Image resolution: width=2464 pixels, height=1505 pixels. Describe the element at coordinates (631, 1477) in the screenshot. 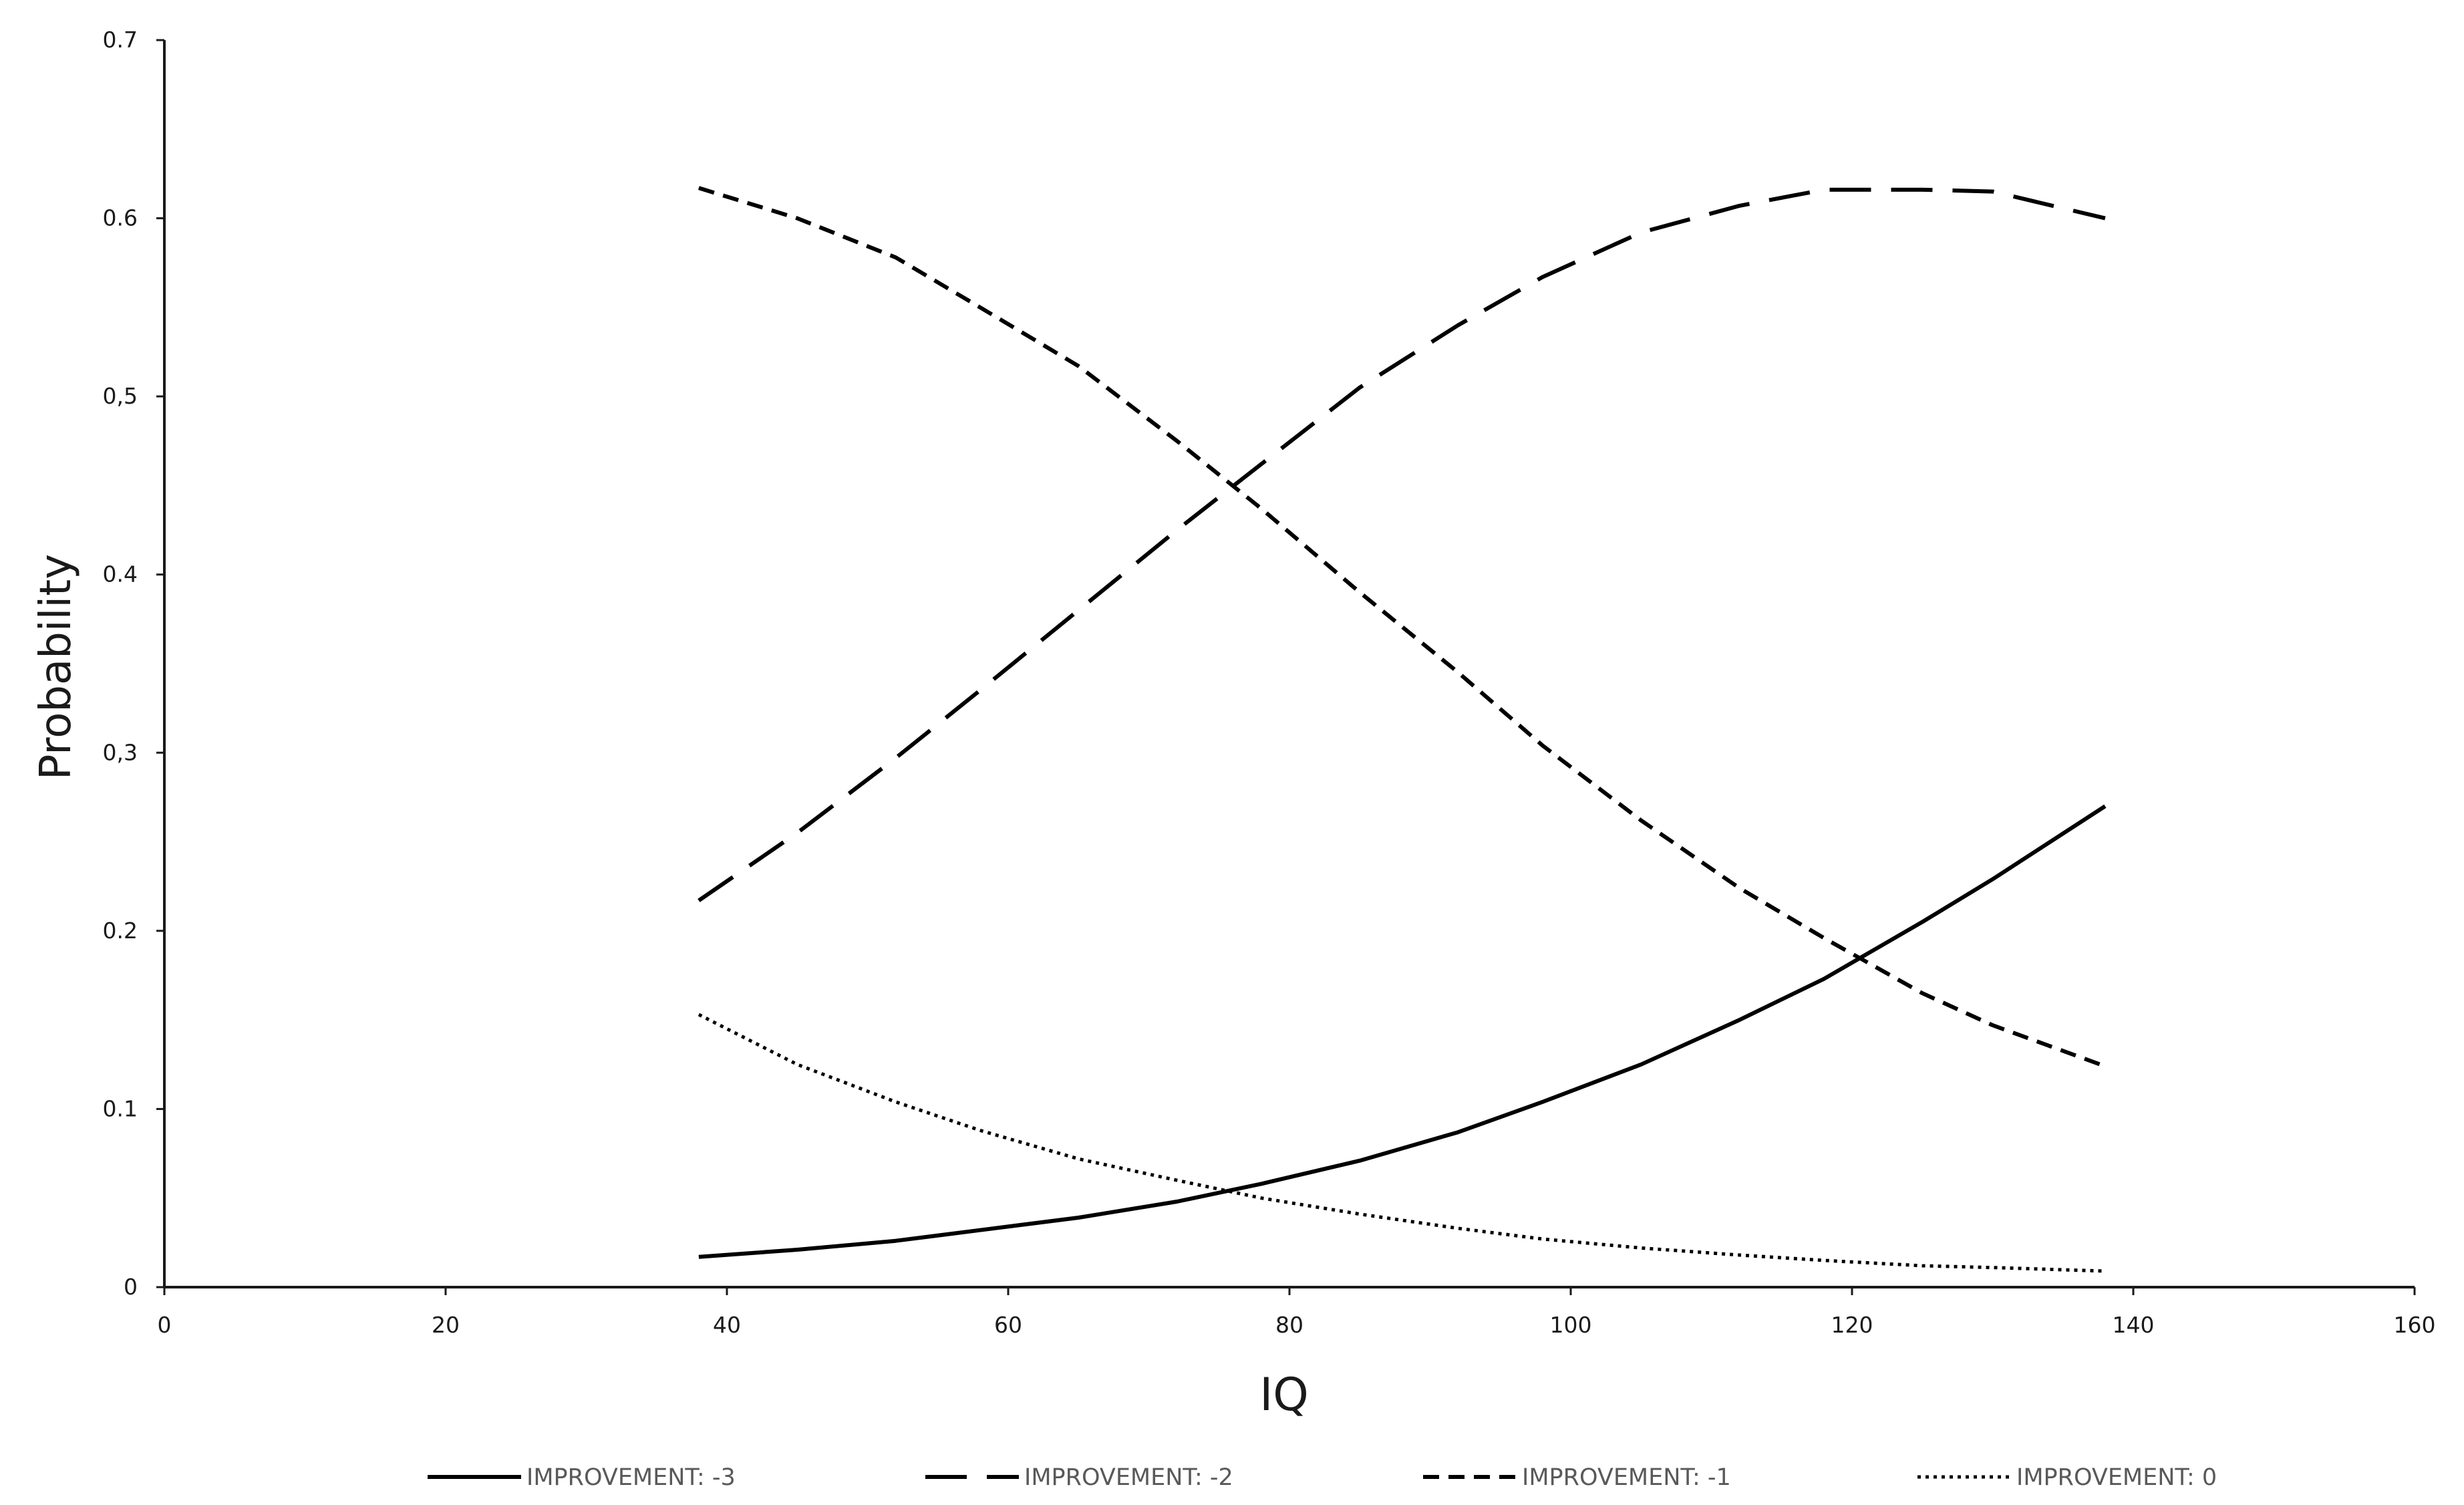

I see `legend-label-1: IMPROVEMENT: -3` at that location.